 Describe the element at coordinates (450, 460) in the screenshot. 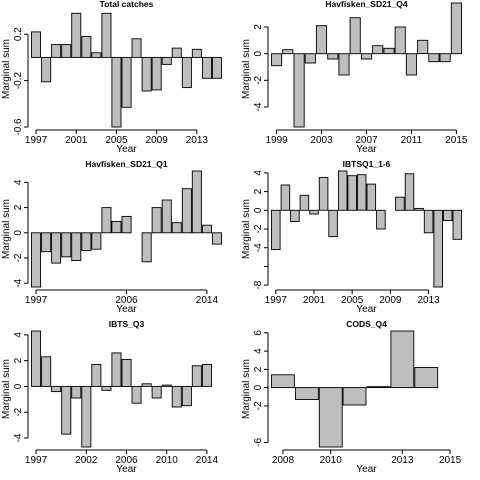

I see `x-tick-label: 2015` at that location.